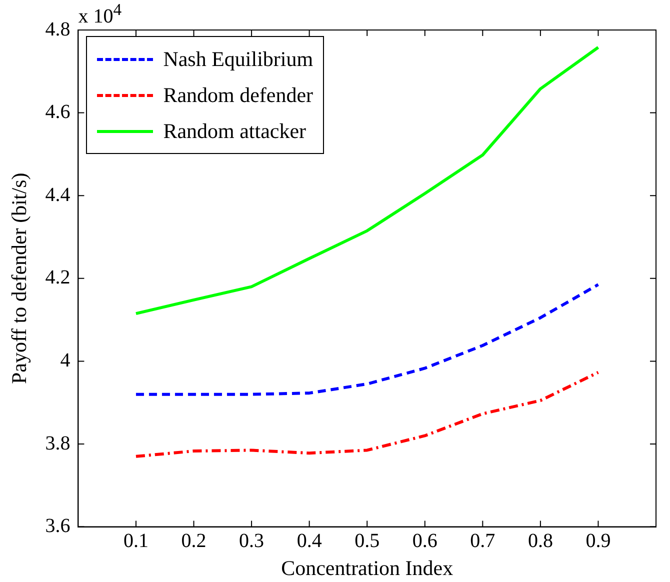  What do you see at coordinates (598, 541) in the screenshot?
I see `x-tick-label: 0.9` at bounding box center [598, 541].